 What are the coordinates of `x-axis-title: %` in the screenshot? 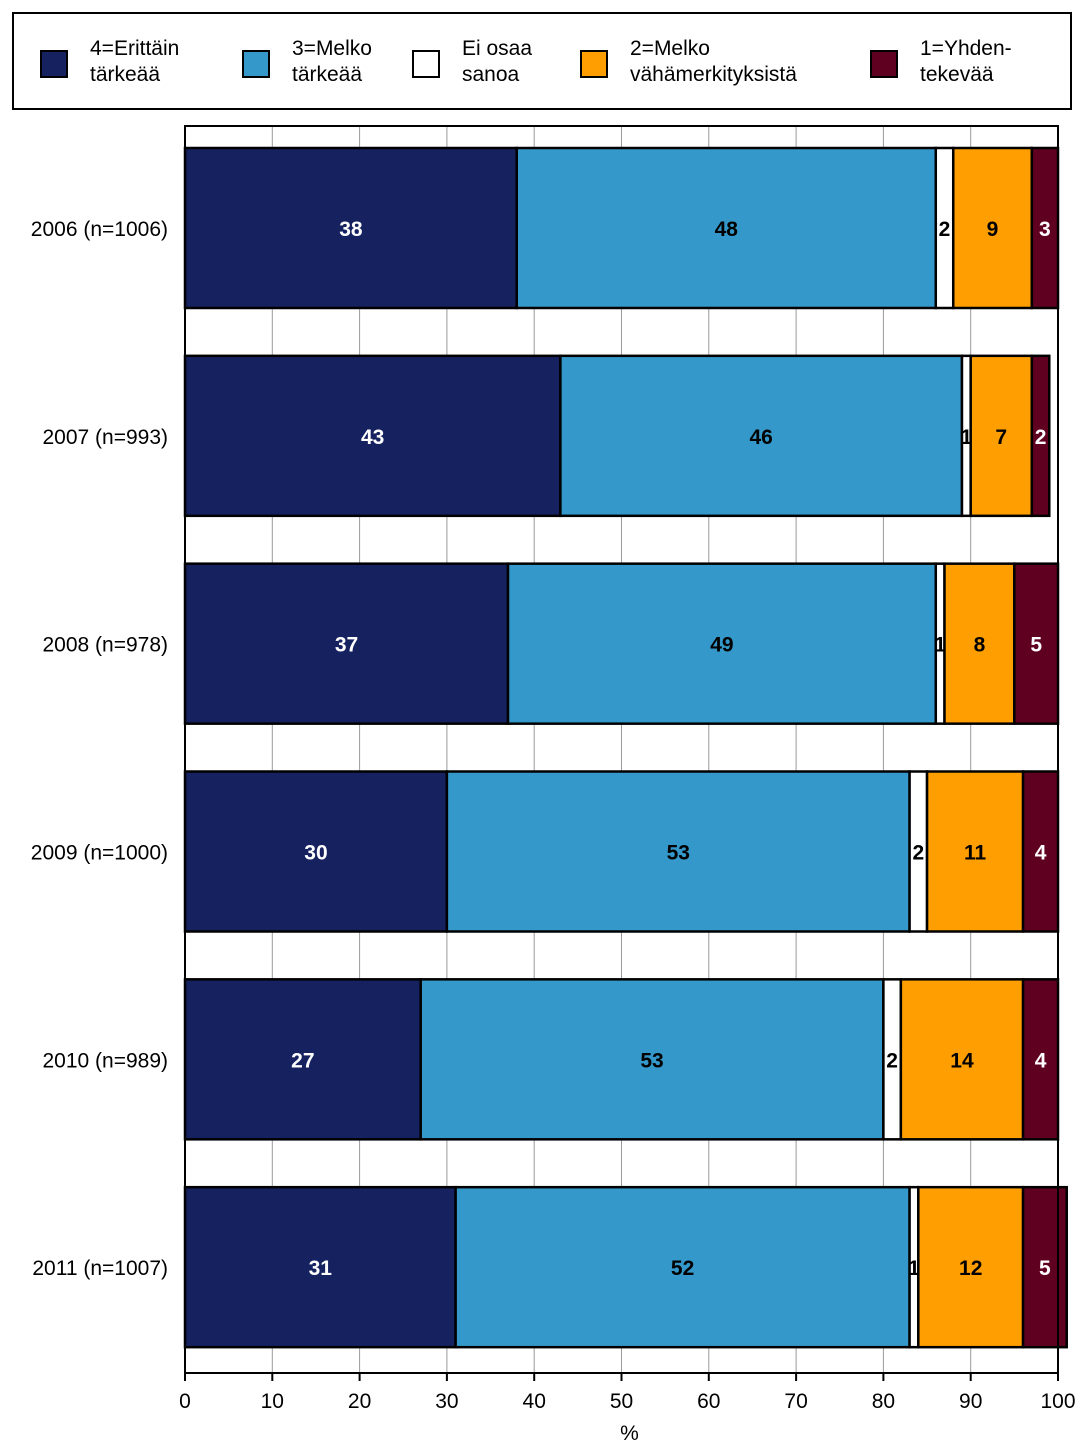 It's located at (629, 1433).